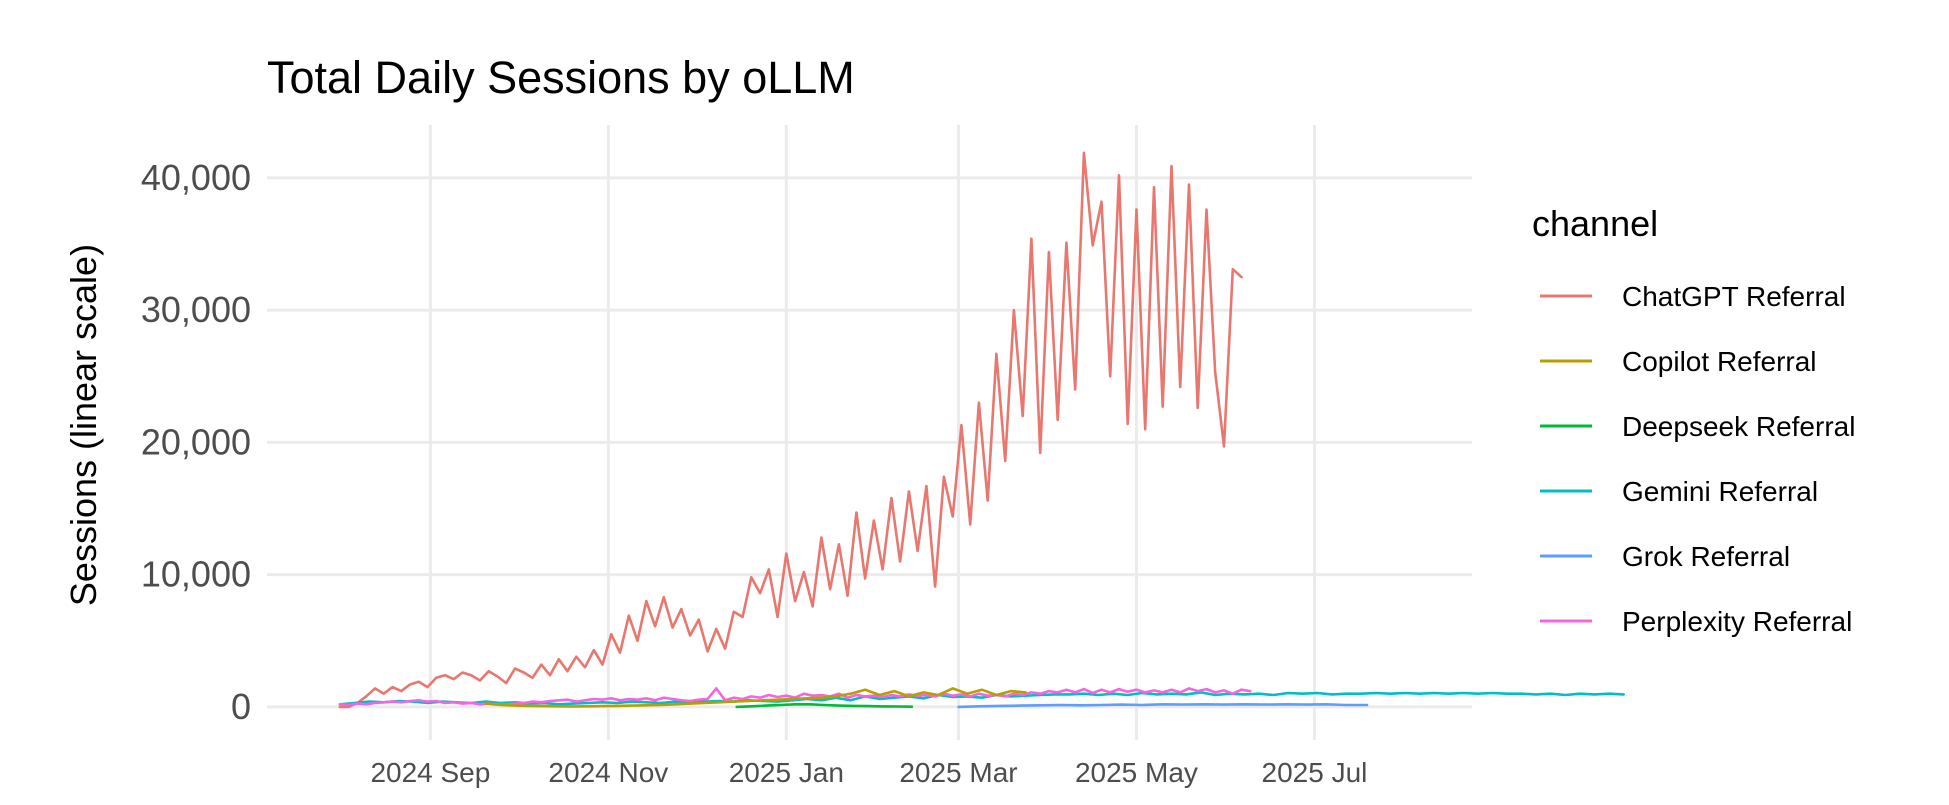 The image size is (1949, 805). Describe the element at coordinates (1136, 772) in the screenshot. I see `x-tick-label: 2025 May` at that location.